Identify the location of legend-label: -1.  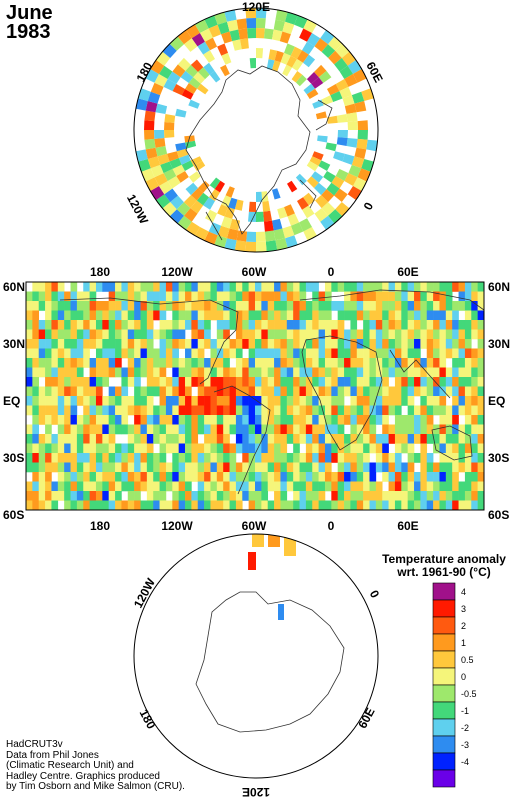
(465, 711).